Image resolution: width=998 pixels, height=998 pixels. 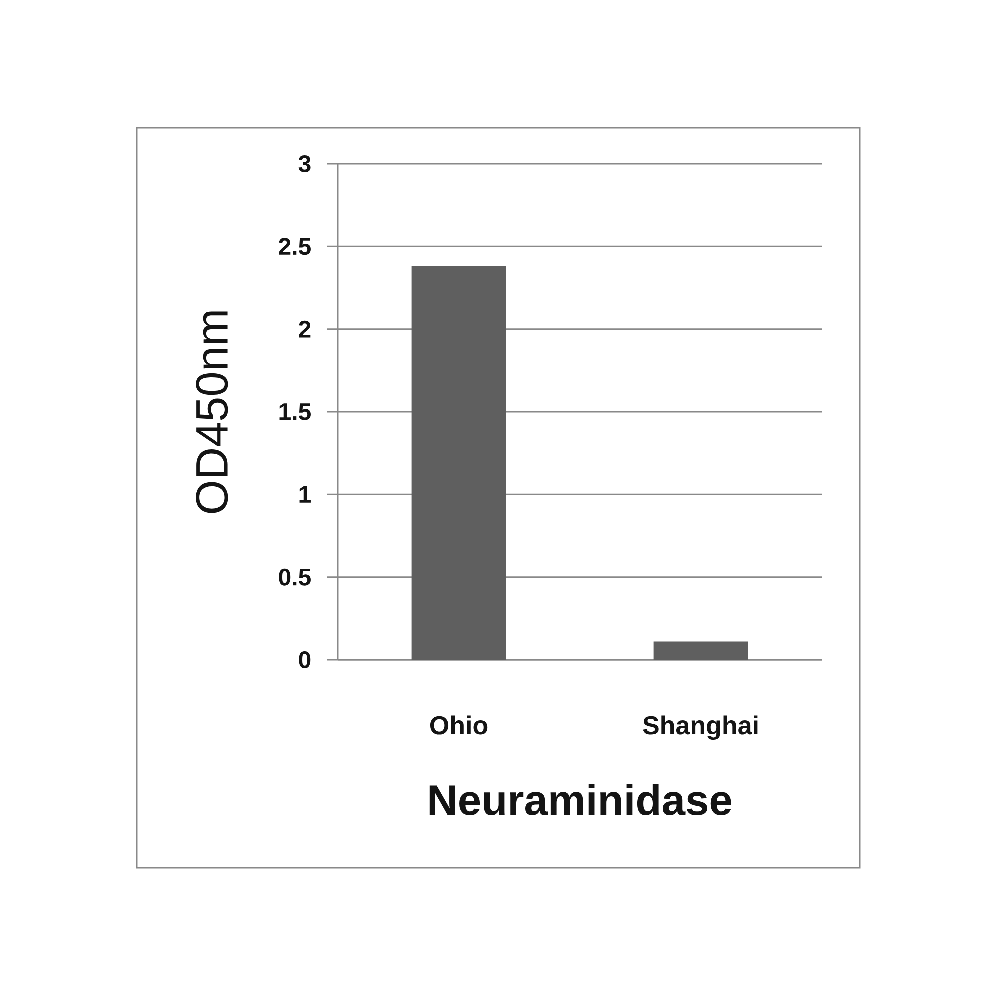 What do you see at coordinates (700, 728) in the screenshot?
I see `x-tick-label: Shanghai` at bounding box center [700, 728].